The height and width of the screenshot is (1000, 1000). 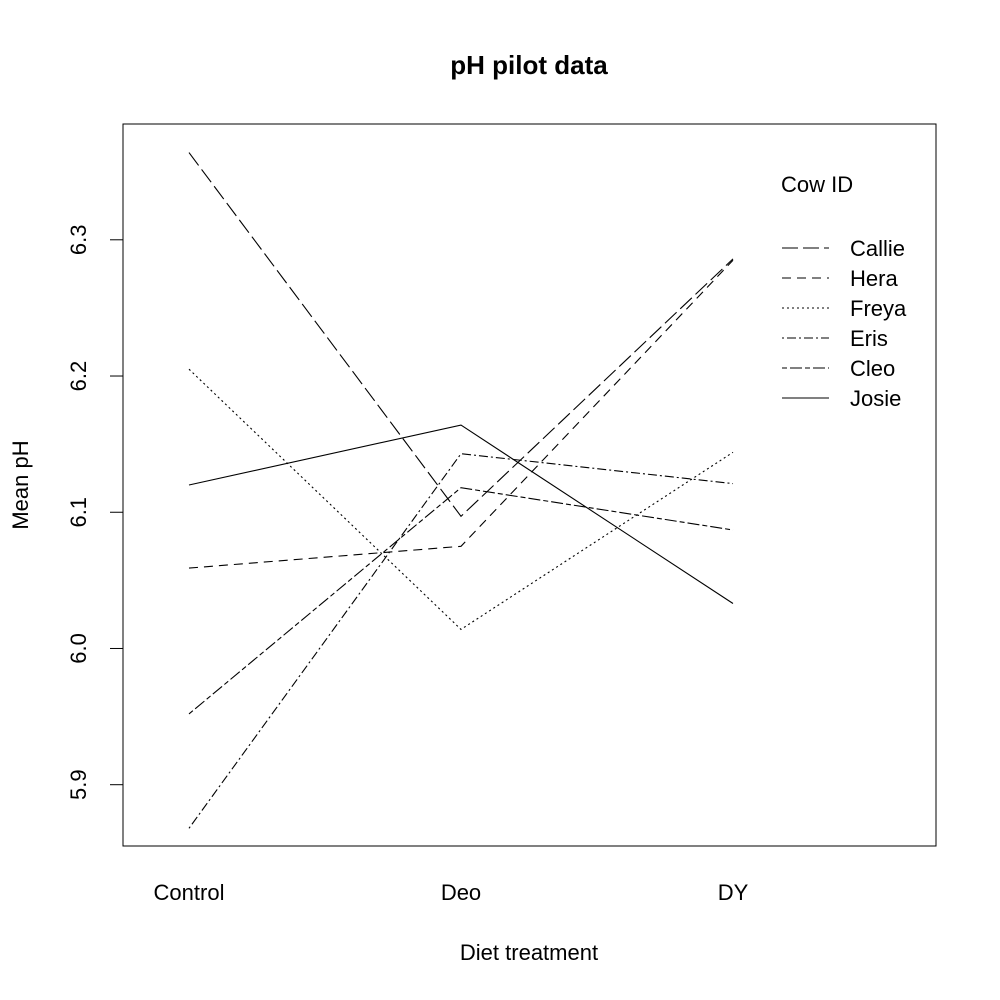 I want to click on y-axis: 5.9 6.0 6.1 6.2 6.3, so click(x=95, y=512).